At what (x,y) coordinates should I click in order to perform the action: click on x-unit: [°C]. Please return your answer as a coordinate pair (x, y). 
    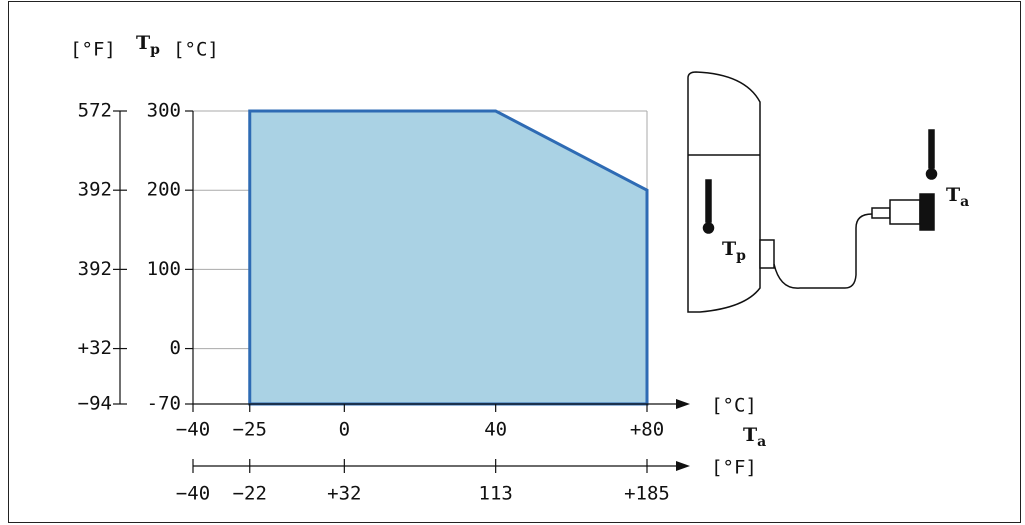
    Looking at the image, I should click on (734, 406).